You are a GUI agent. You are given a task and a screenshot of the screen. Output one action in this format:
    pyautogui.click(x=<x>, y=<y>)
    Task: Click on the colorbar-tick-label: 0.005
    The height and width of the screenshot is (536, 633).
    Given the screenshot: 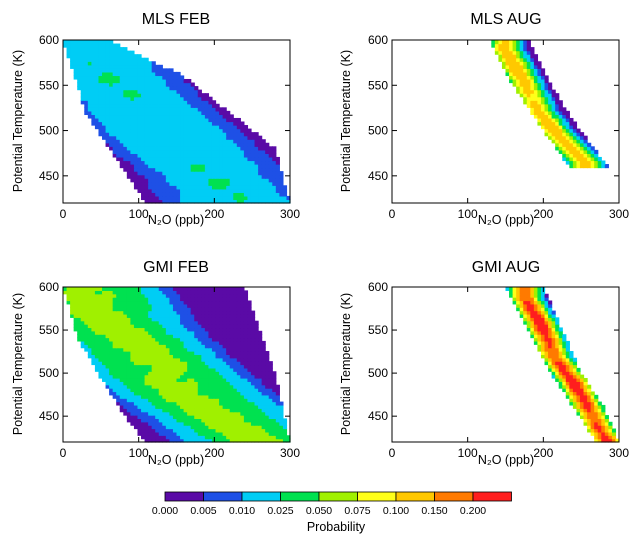 What is the action you would take?
    pyautogui.click(x=203, y=511)
    